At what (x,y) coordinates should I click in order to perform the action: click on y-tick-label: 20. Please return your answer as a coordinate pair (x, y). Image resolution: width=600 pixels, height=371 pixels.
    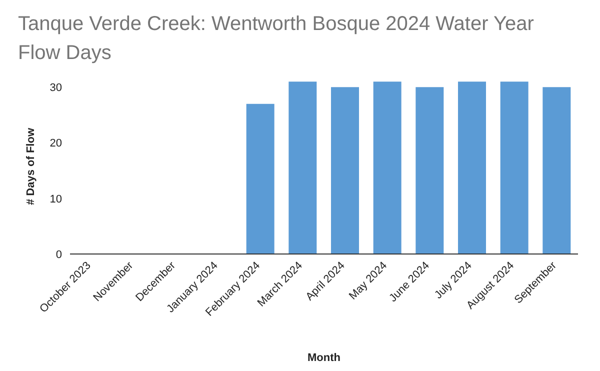
    Looking at the image, I should click on (56, 144).